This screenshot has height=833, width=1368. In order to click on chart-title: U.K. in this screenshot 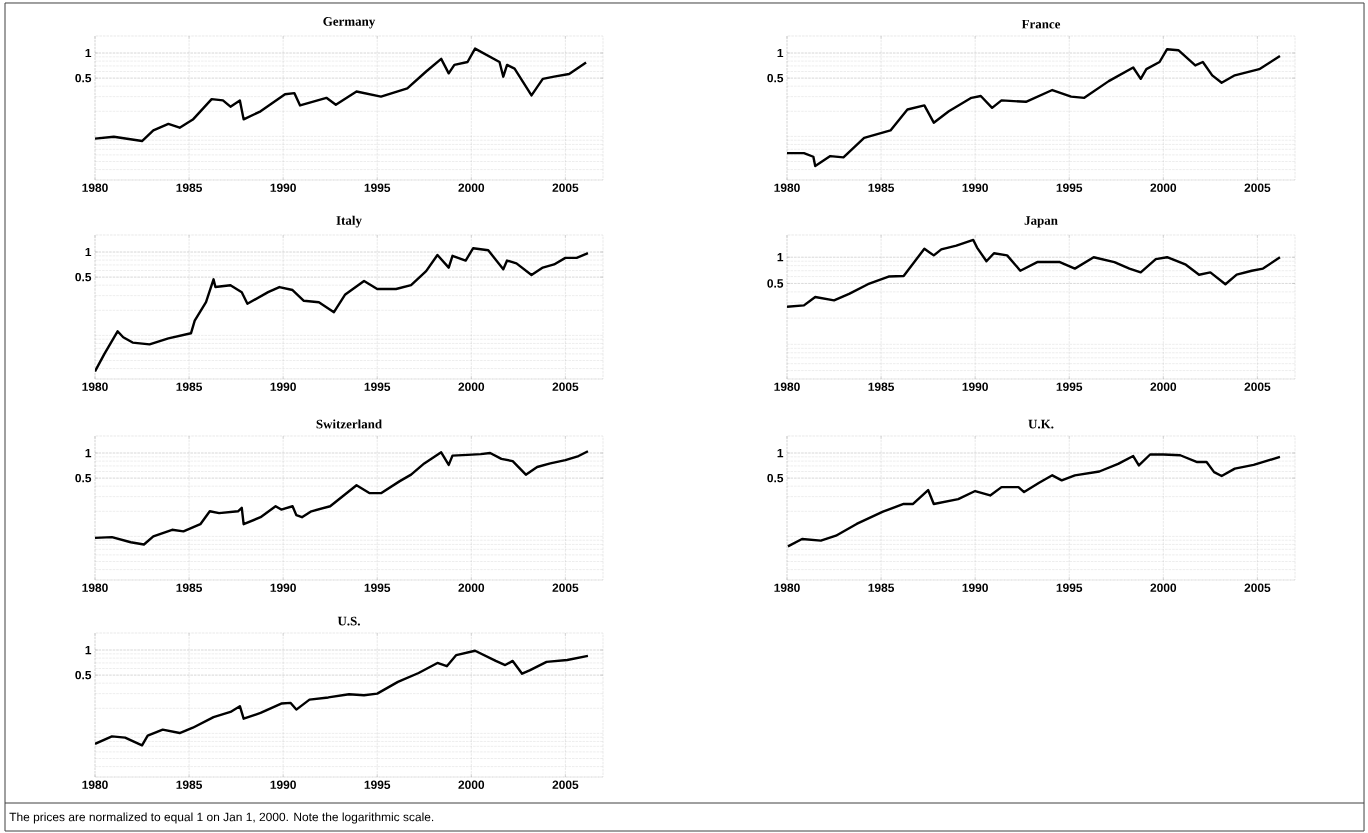, I will do `click(1041, 424)`.